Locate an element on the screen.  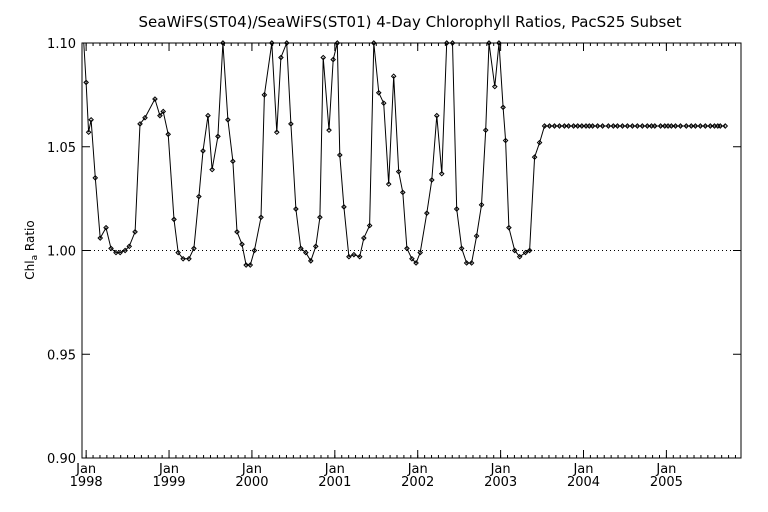
x-tick-year-label: 2003 is located at coordinates (500, 482).